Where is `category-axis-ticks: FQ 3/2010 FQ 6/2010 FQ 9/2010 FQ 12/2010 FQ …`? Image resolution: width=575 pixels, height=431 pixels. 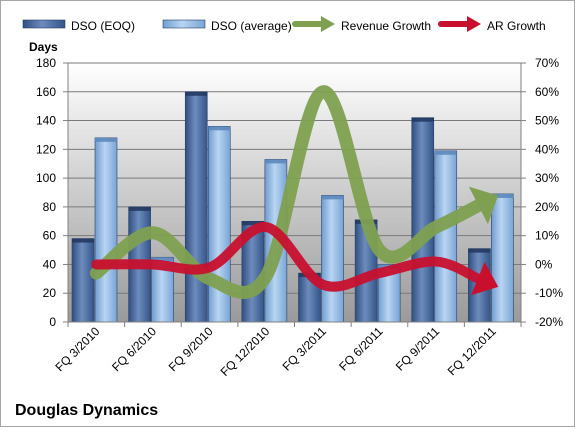
category-axis-ticks: FQ 3/2010 FQ 6/2010 FQ 9/2010 FQ 12/2010 FQ … is located at coordinates (287, 350).